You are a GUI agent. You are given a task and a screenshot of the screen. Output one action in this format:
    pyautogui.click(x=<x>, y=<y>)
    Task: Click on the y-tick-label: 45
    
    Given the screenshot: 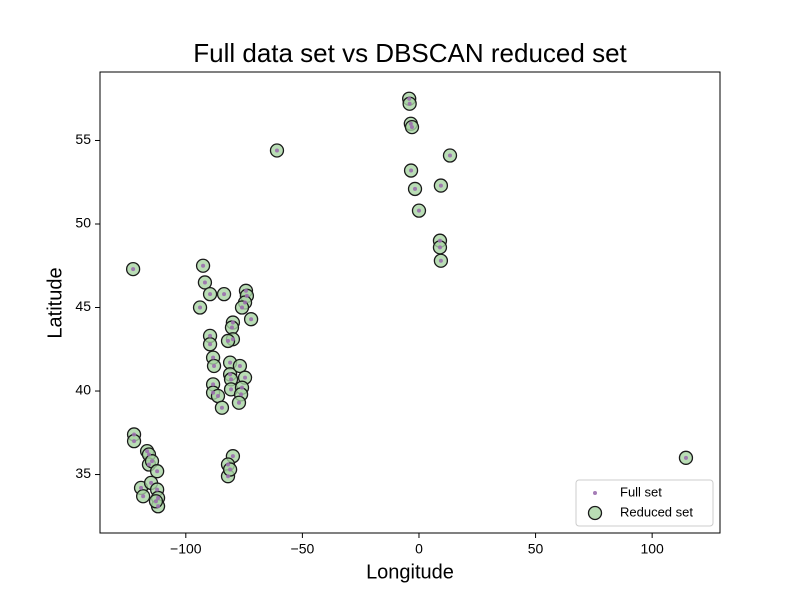 What is the action you would take?
    pyautogui.click(x=83, y=306)
    